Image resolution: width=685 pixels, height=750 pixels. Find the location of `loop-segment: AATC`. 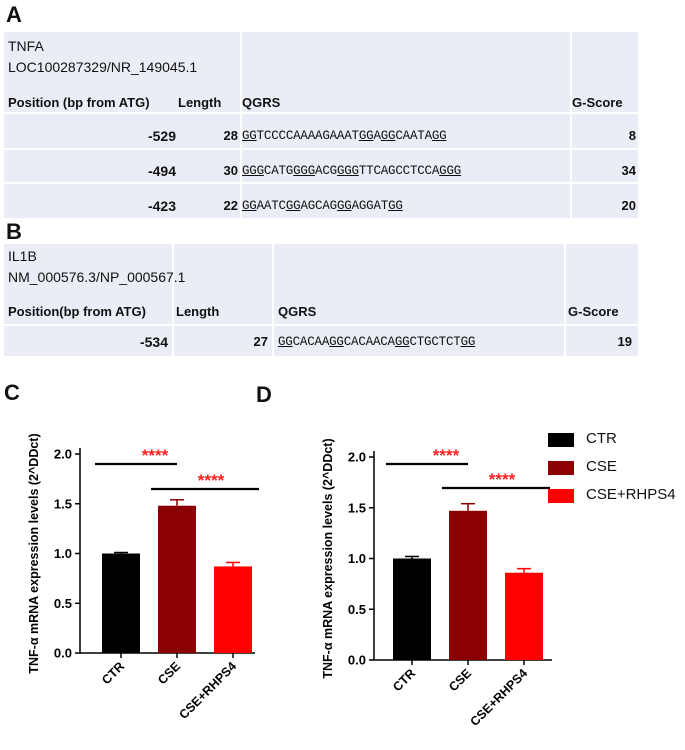

loop-segment: AATC is located at coordinates (271, 206).